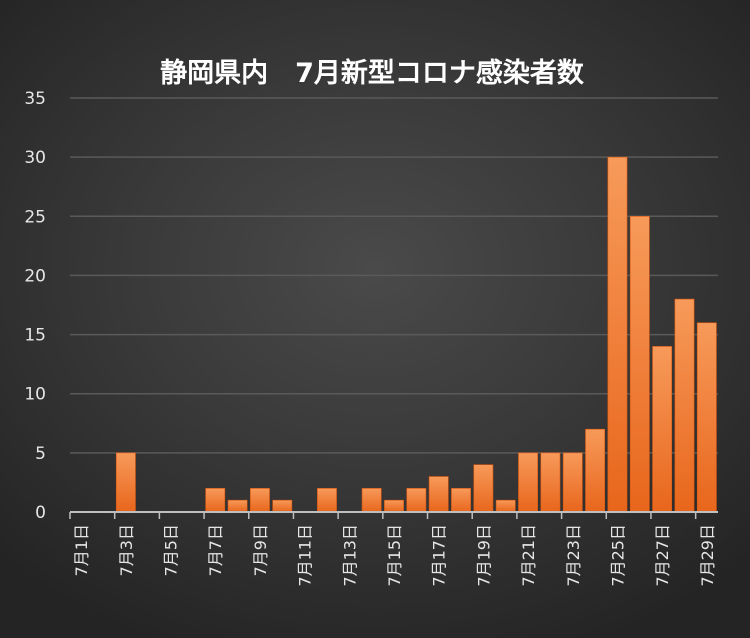 The image size is (750, 638). What do you see at coordinates (349, 555) in the screenshot?
I see `x-tick-label: 7月13日` at bounding box center [349, 555].